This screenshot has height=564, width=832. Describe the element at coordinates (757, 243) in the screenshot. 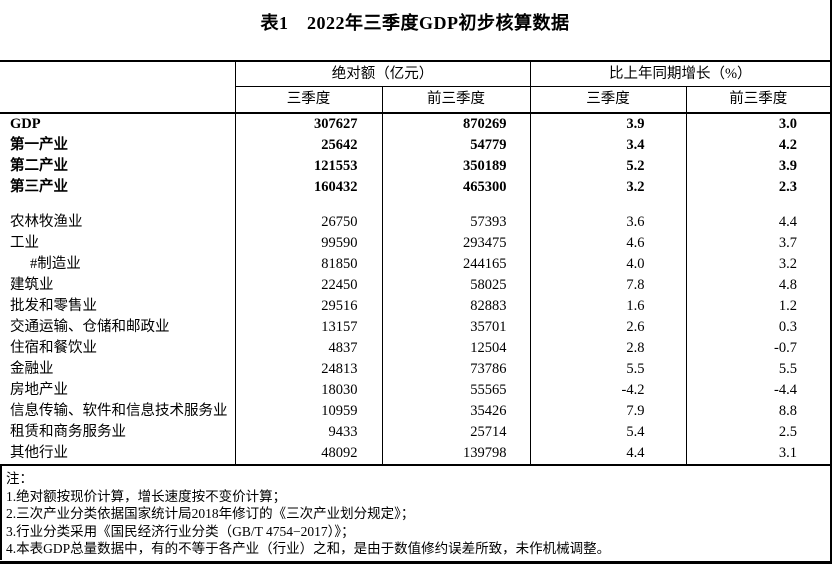

I see `cell-value: 3.7` at that location.